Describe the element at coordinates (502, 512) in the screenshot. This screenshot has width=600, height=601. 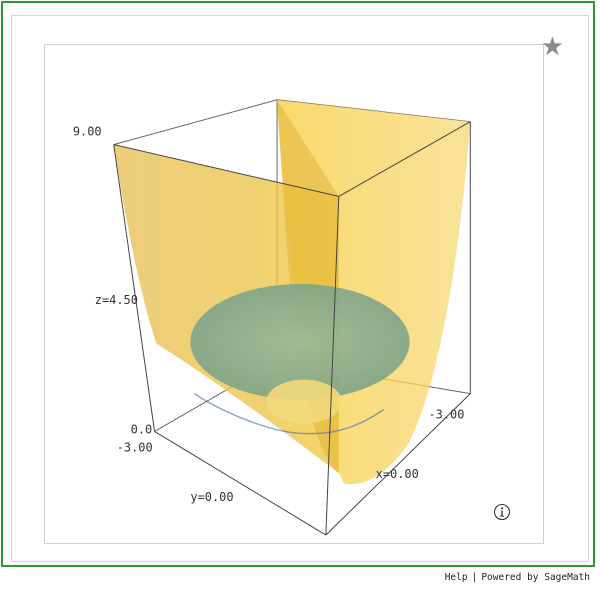
I see `info-circle-icon` at that location.